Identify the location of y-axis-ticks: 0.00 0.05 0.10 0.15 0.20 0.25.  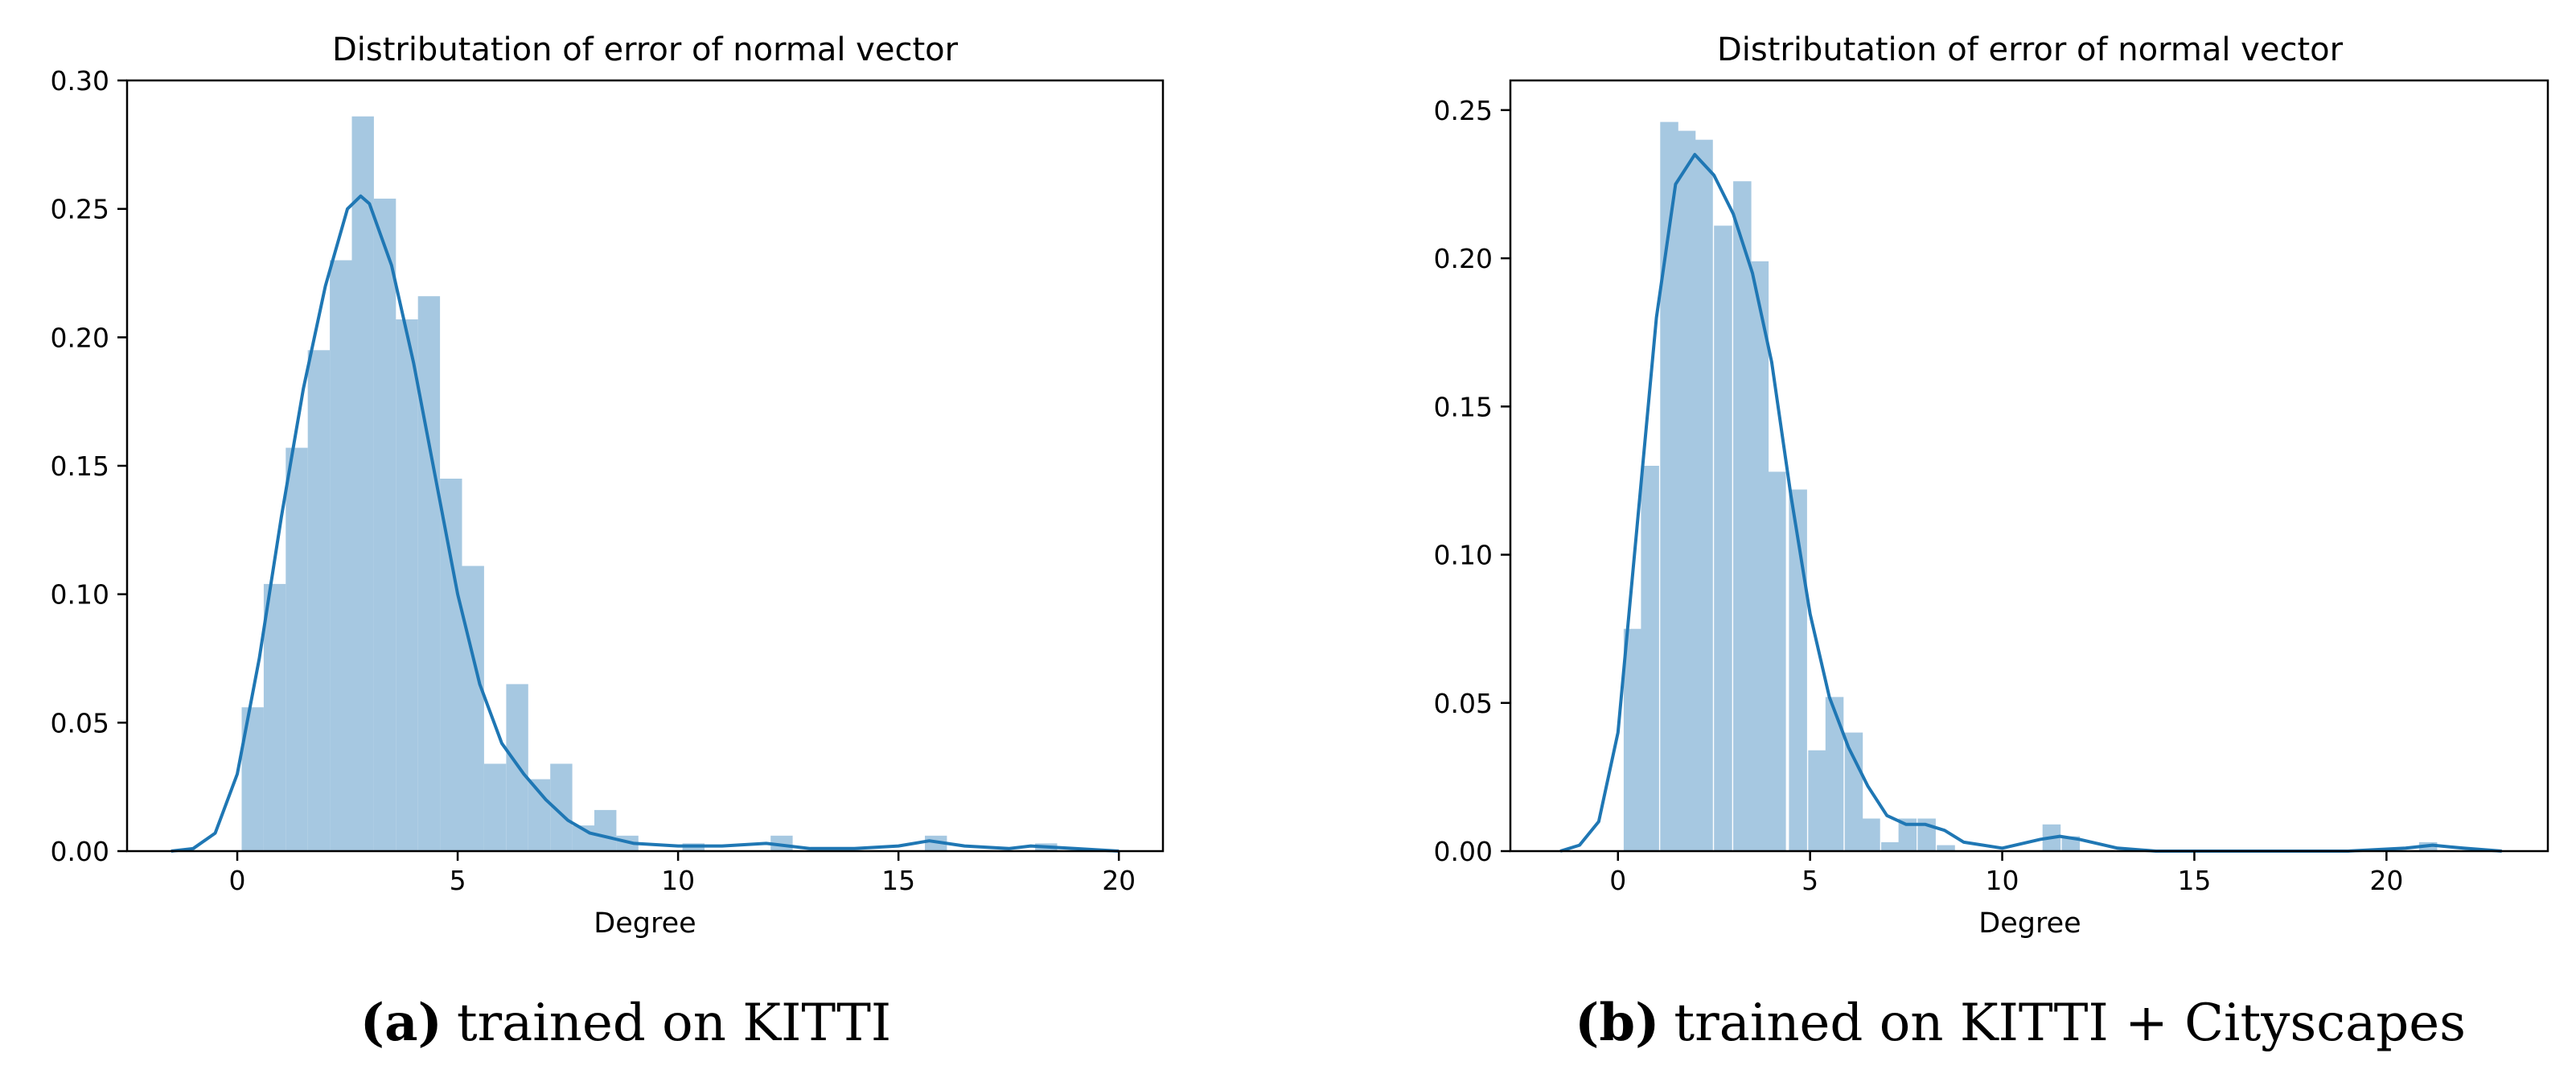
(1472, 481).